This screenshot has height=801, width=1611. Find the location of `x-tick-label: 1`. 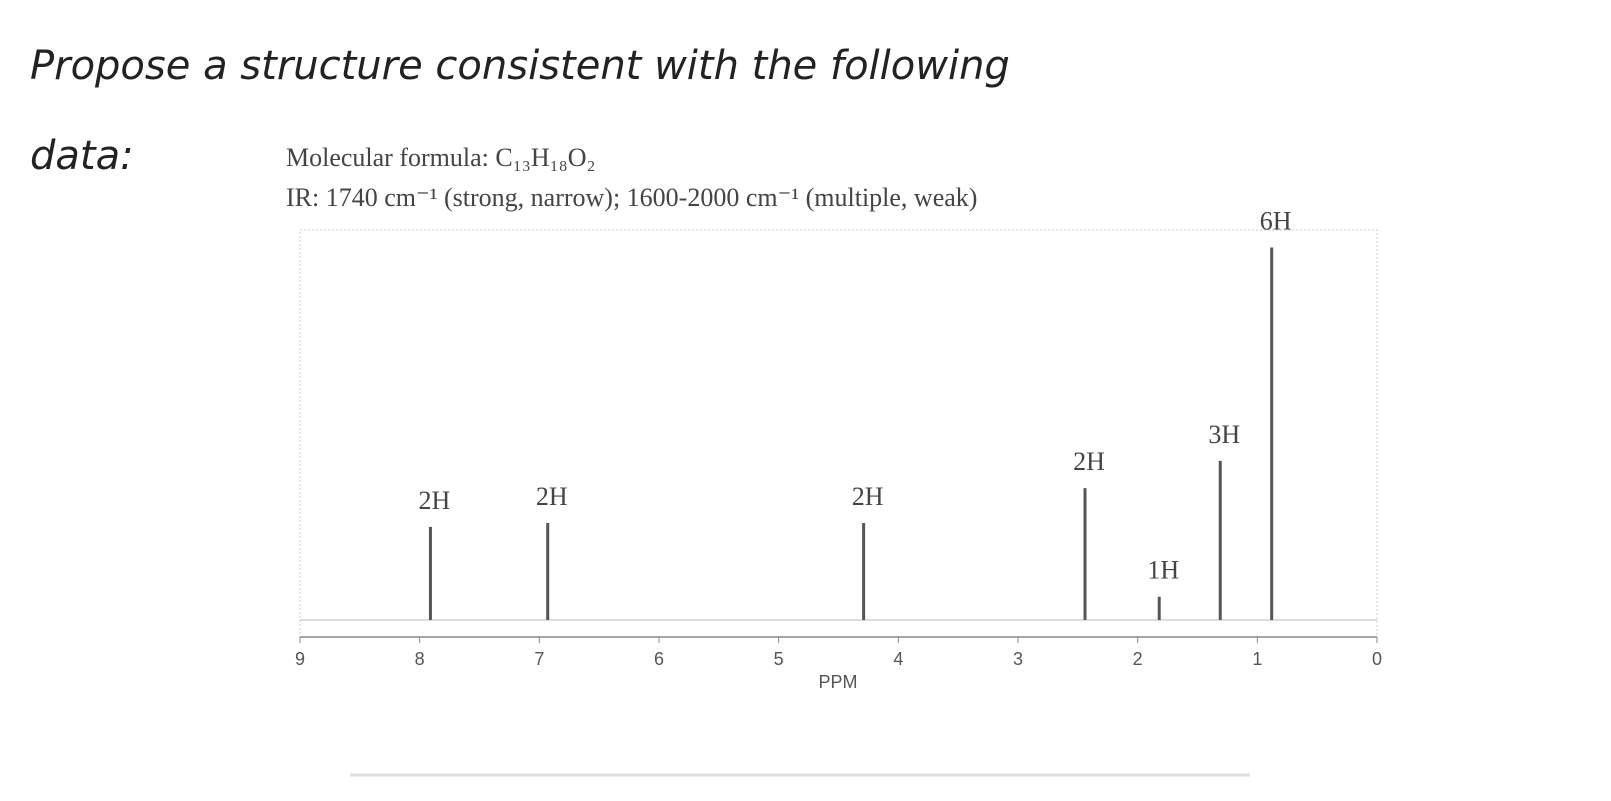

x-tick-label: 1 is located at coordinates (1257, 659).